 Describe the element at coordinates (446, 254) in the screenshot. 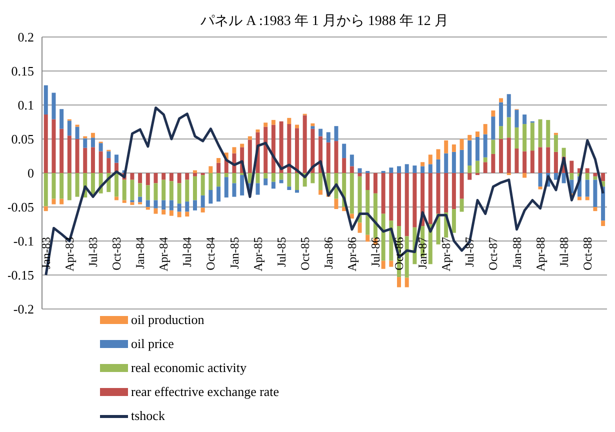

I see `x-tick-label: Apr-87` at that location.